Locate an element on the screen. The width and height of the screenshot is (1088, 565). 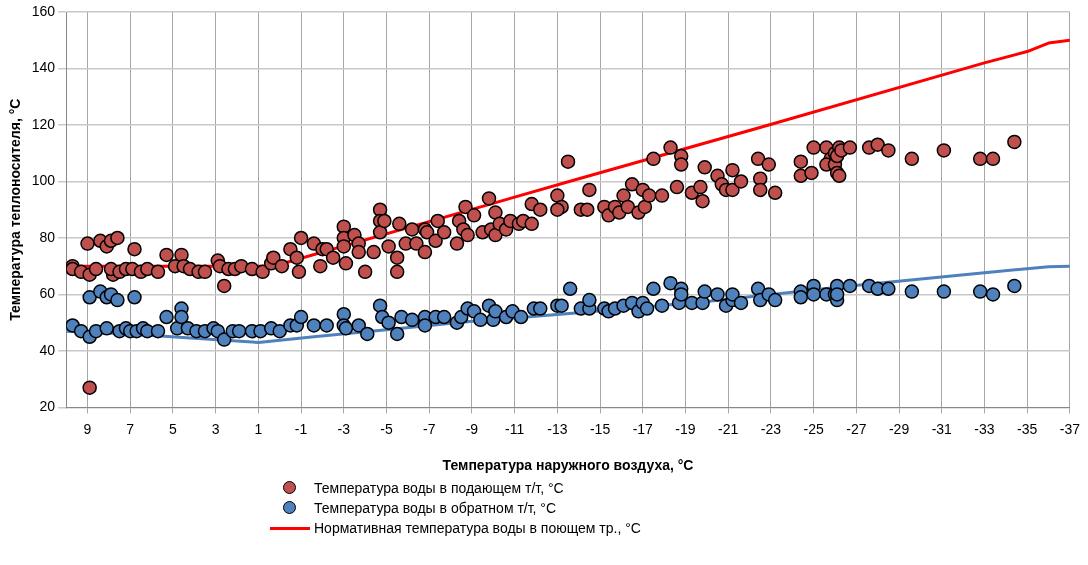
y-axis-title: Температура теплоносителя, °C is located at coordinates (15, 209).